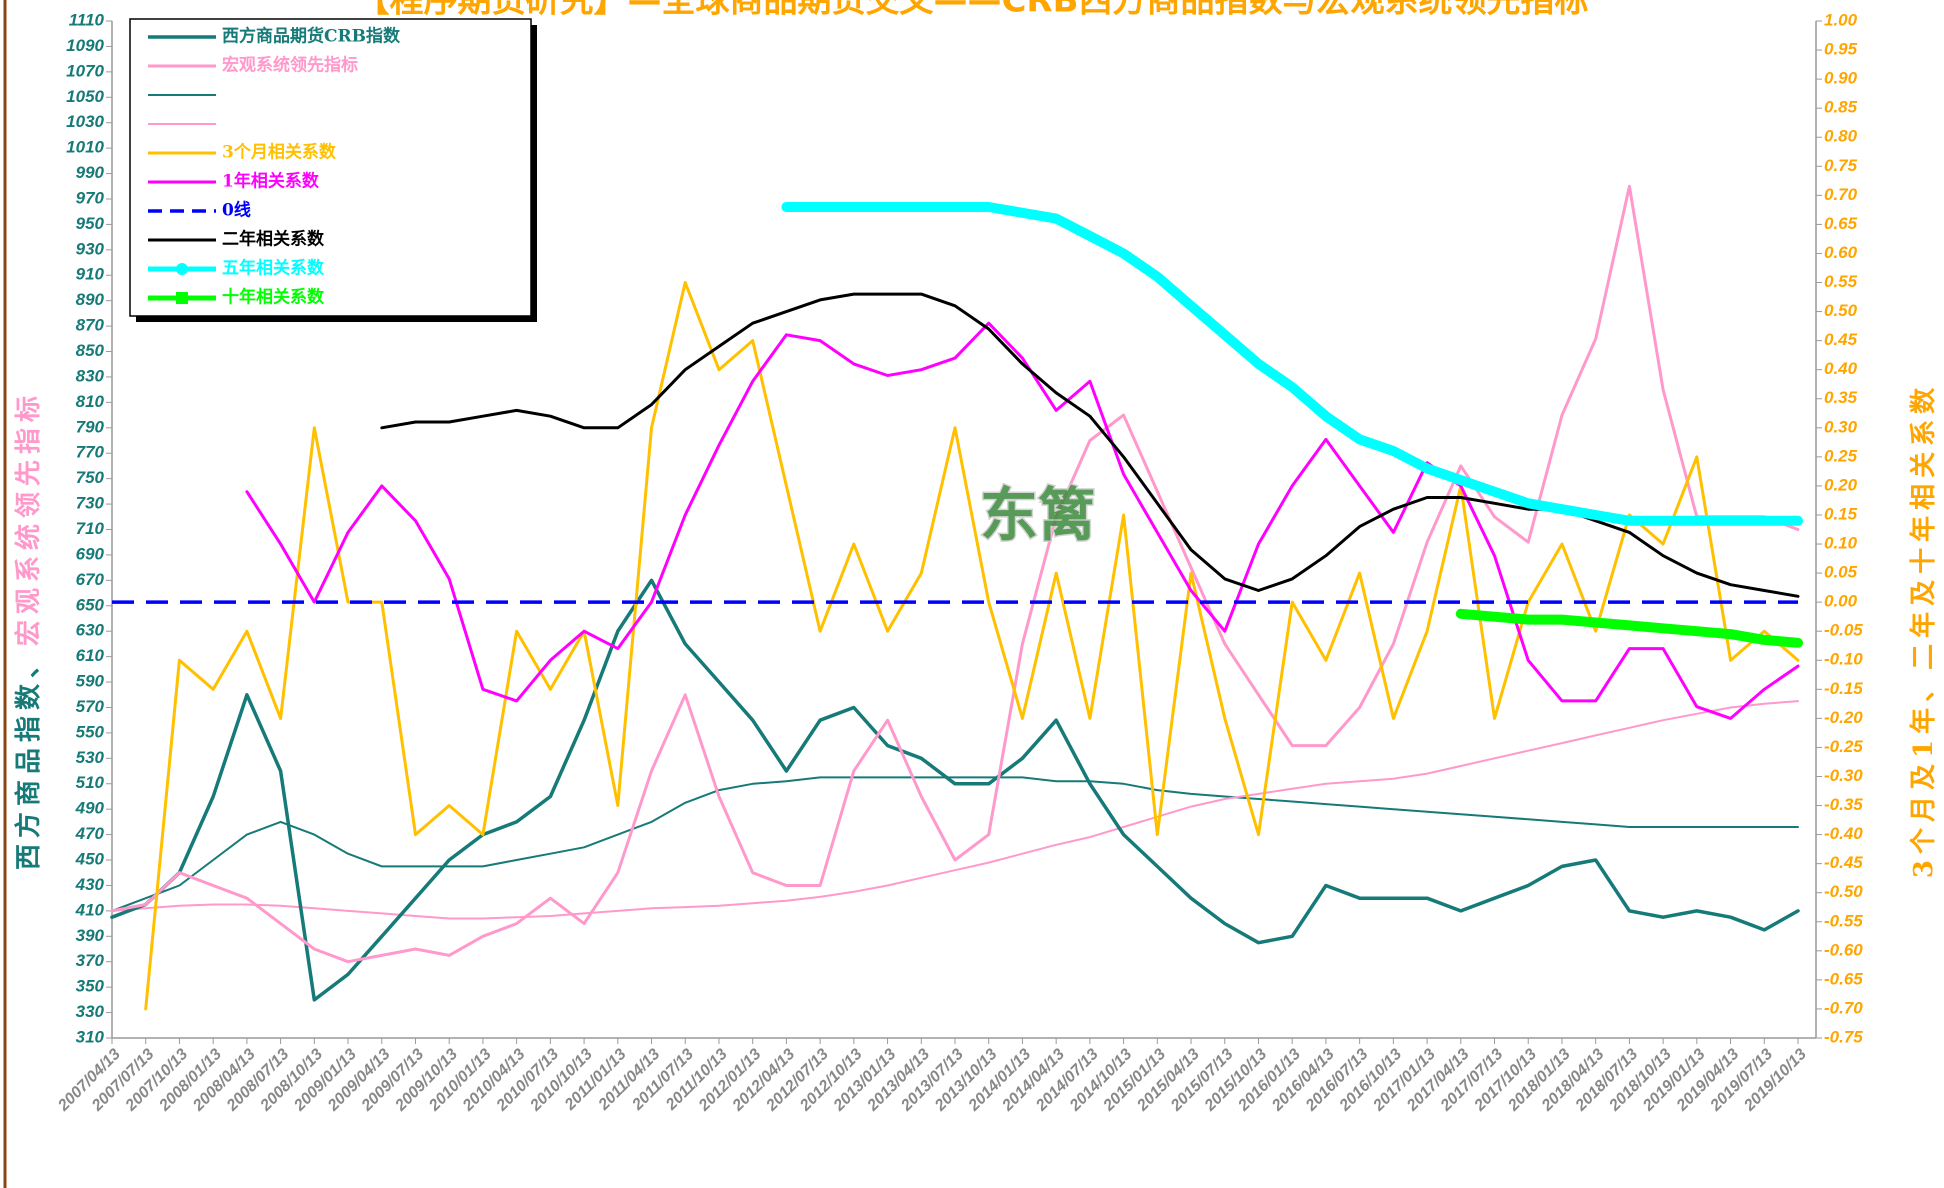  What do you see at coordinates (1038, 515) in the screenshot?
I see `watermark: 东篱` at bounding box center [1038, 515].